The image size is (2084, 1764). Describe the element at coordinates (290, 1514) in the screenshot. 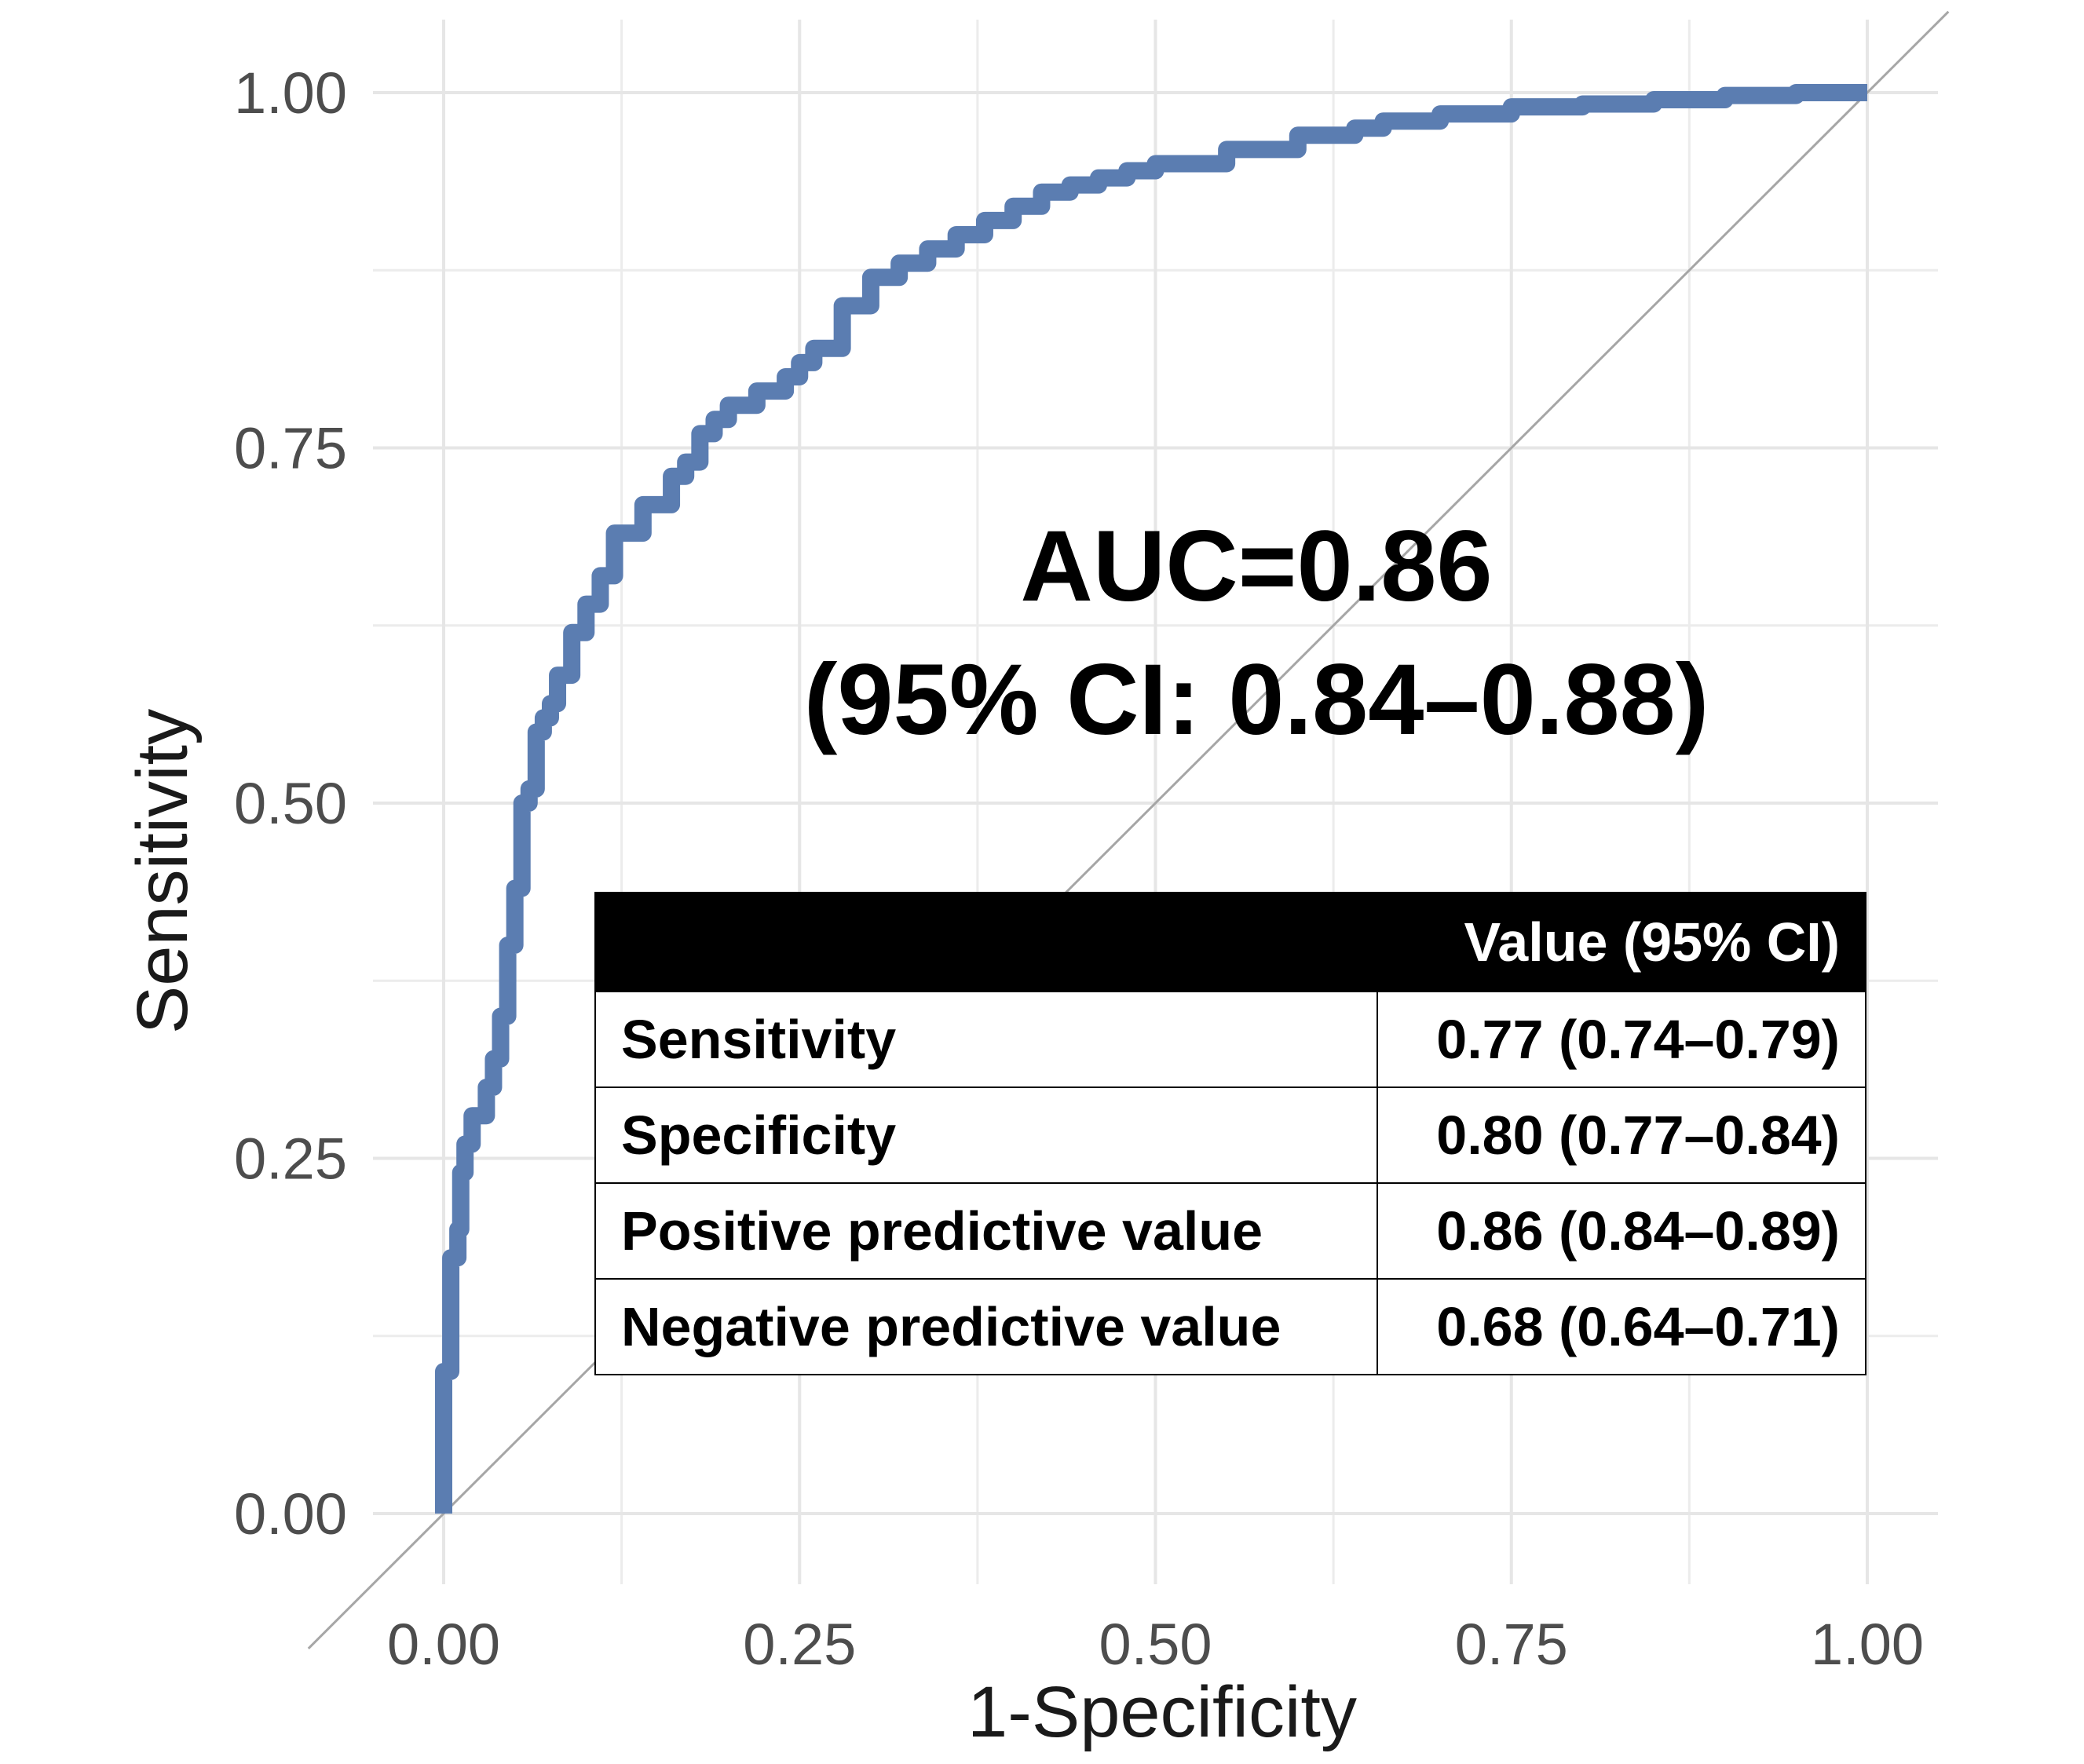

I see `y-tick-label: 0.00` at that location.